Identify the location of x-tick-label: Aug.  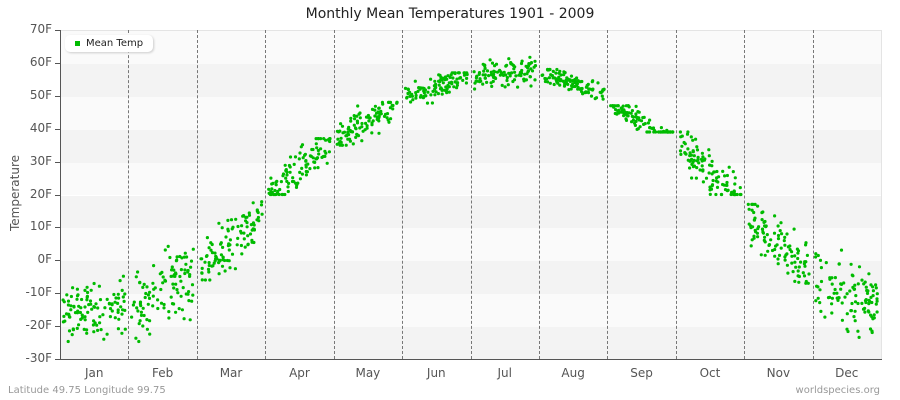
(573, 373).